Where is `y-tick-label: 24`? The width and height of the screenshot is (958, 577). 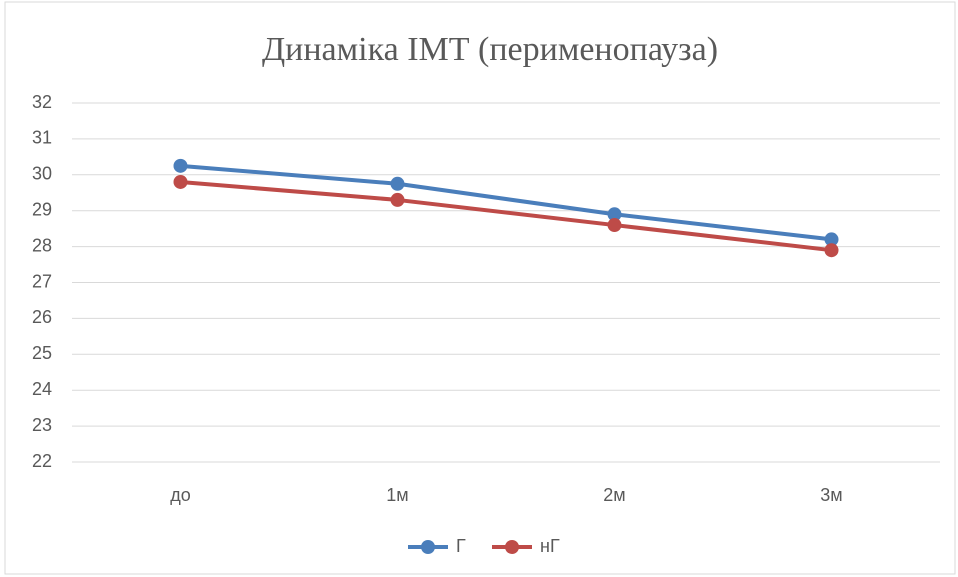 y-tick-label: 24 is located at coordinates (42, 389).